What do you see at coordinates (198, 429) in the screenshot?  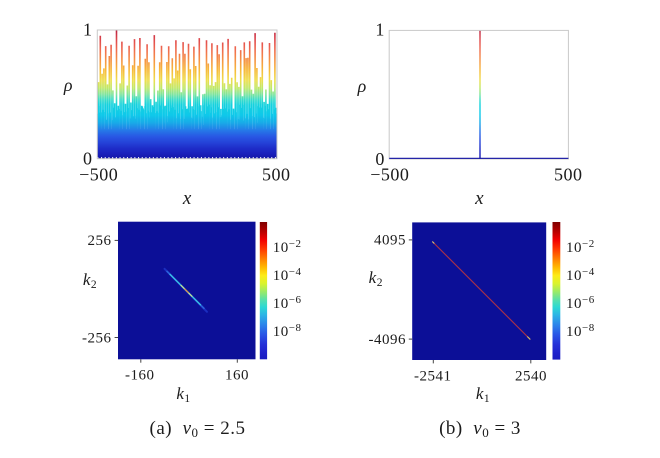 I see `svg-text: (a) v0 = 2.5` at bounding box center [198, 429].